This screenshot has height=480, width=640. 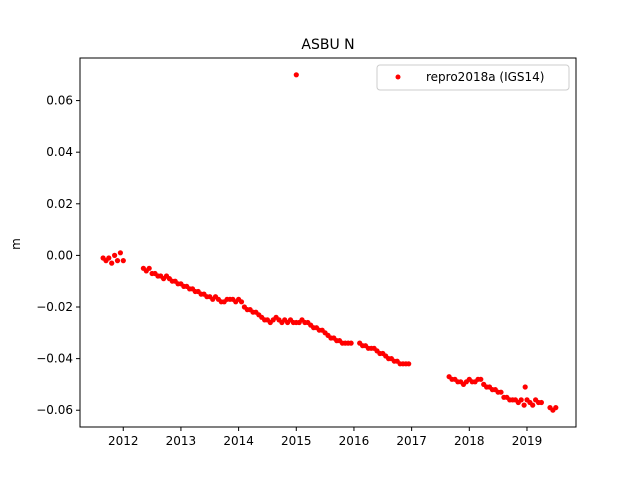 I want to click on legend: repro2018a (IGS14), so click(x=473, y=77).